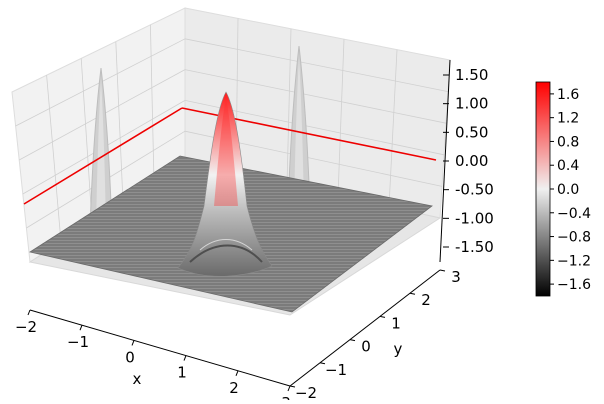  Describe the element at coordinates (137, 379) in the screenshot. I see `x-axis-label: x` at that location.